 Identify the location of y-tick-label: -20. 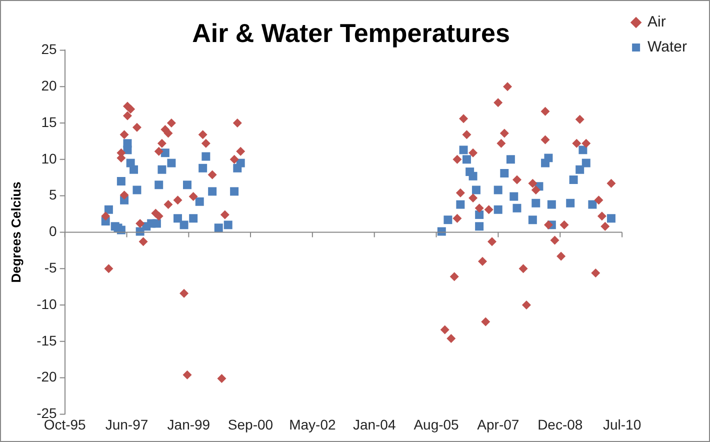
(47, 376).